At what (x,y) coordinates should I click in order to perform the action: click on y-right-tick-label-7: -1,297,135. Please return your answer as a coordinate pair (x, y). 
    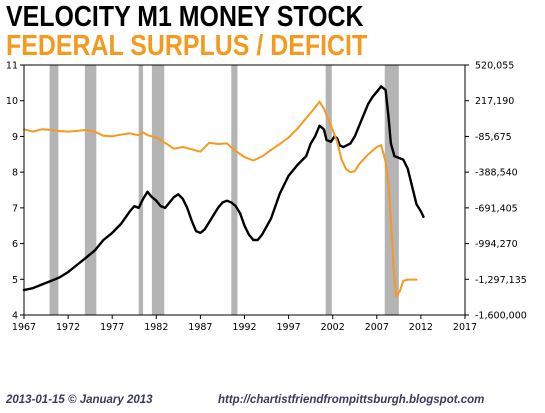
    Looking at the image, I should click on (501, 280).